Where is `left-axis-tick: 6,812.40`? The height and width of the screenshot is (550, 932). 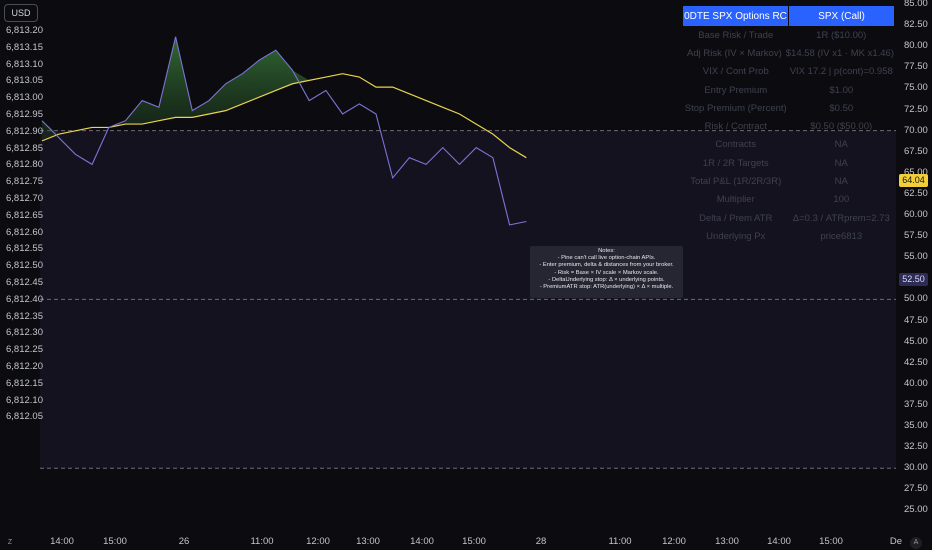
left-axis-tick: 6,812.40 is located at coordinates (24, 299).